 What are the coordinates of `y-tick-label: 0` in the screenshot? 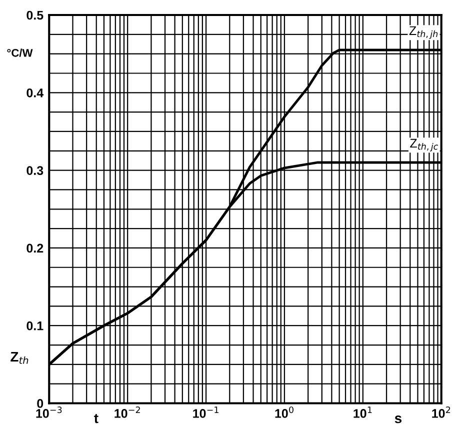 It's located at (40, 403).